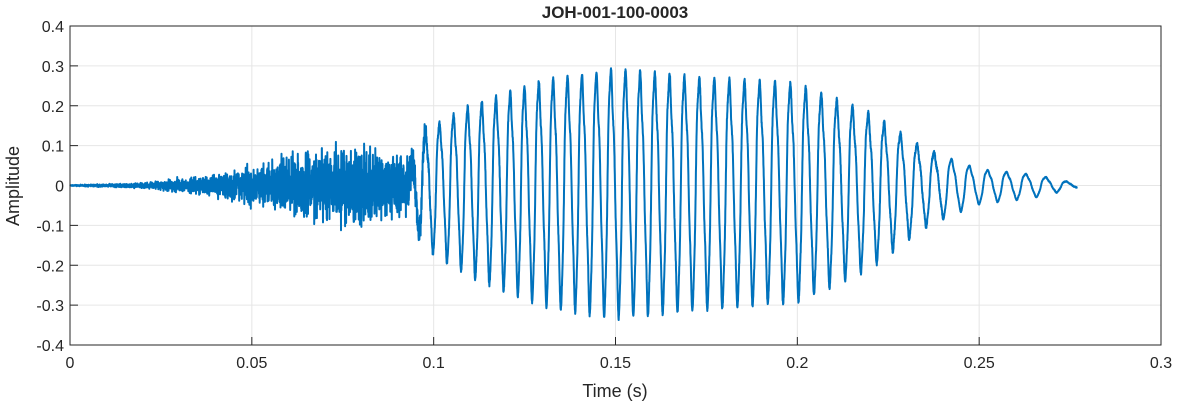  I want to click on x-tick-label: 0.15, so click(615, 363).